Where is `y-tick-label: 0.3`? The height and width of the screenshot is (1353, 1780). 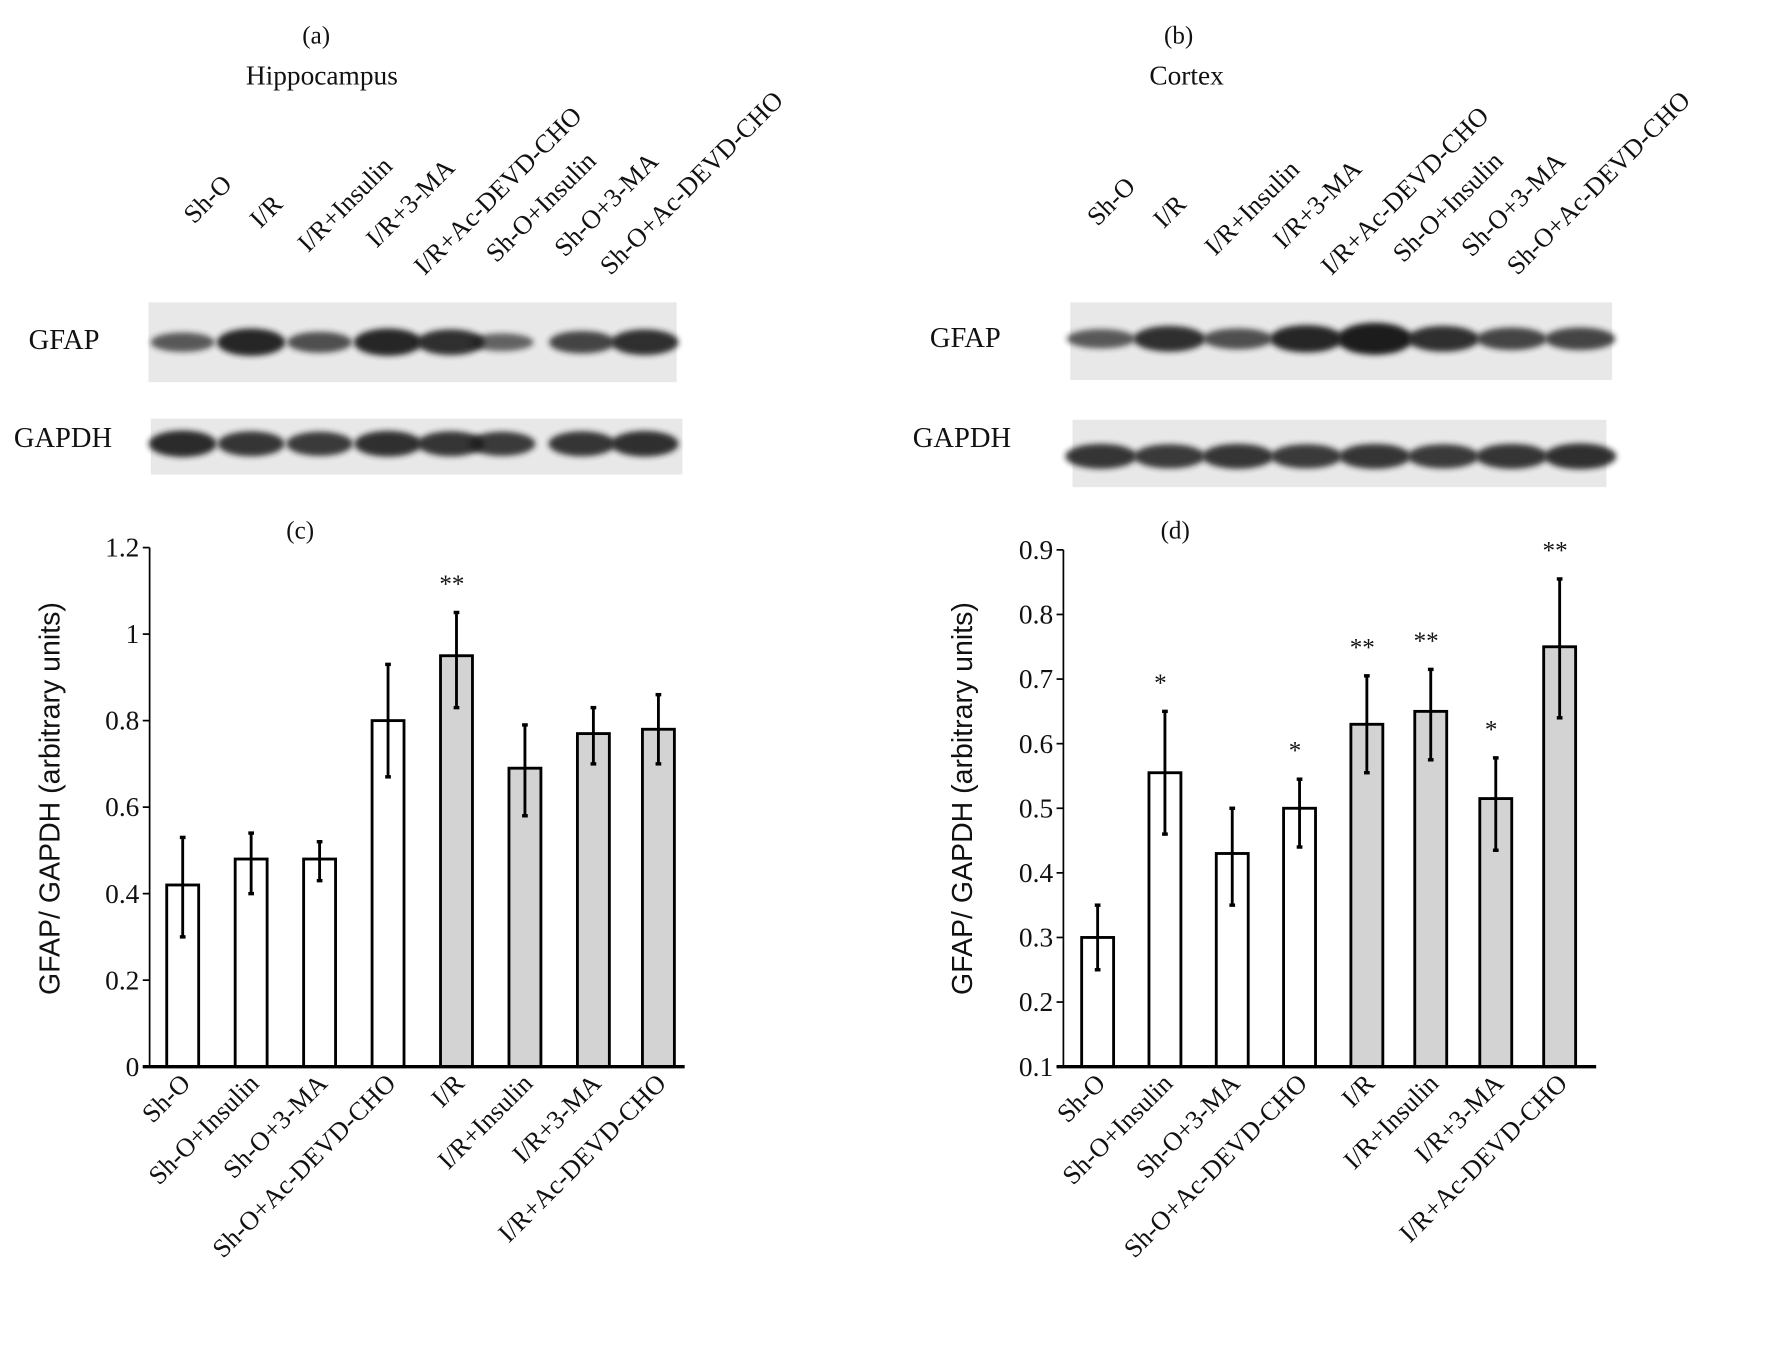 y-tick-label: 0.3 is located at coordinates (1036, 938).